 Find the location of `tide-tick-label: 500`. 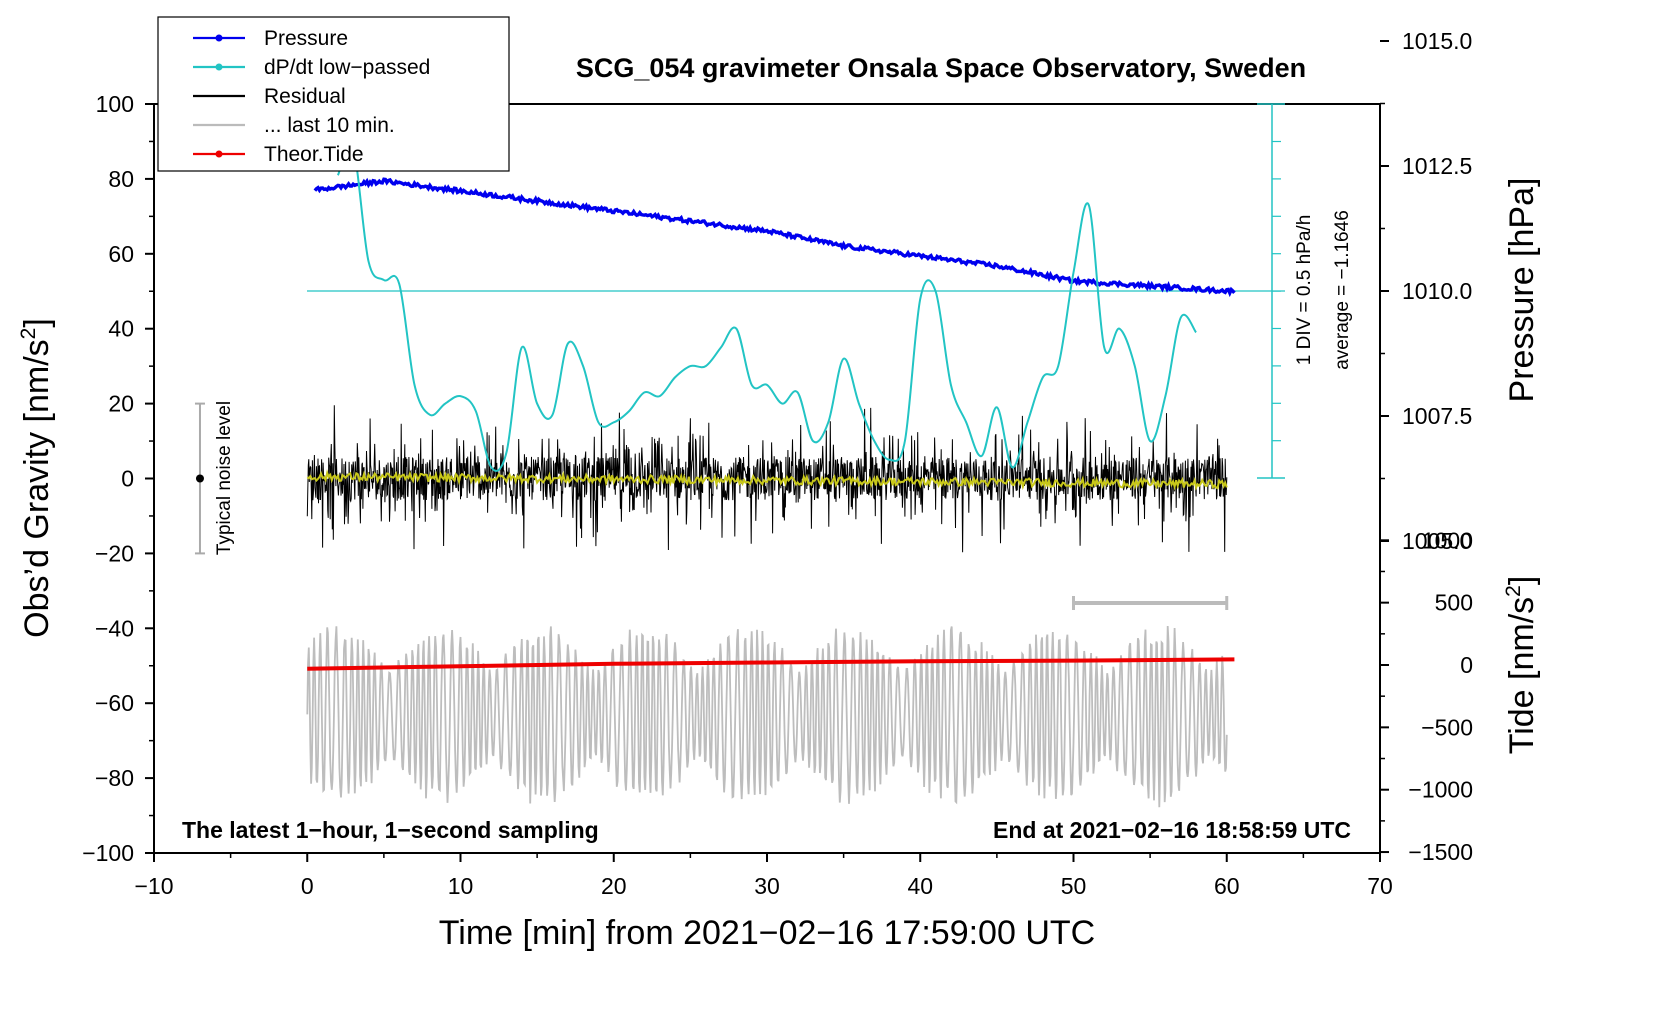

tide-tick-label: 500 is located at coordinates (1454, 603).